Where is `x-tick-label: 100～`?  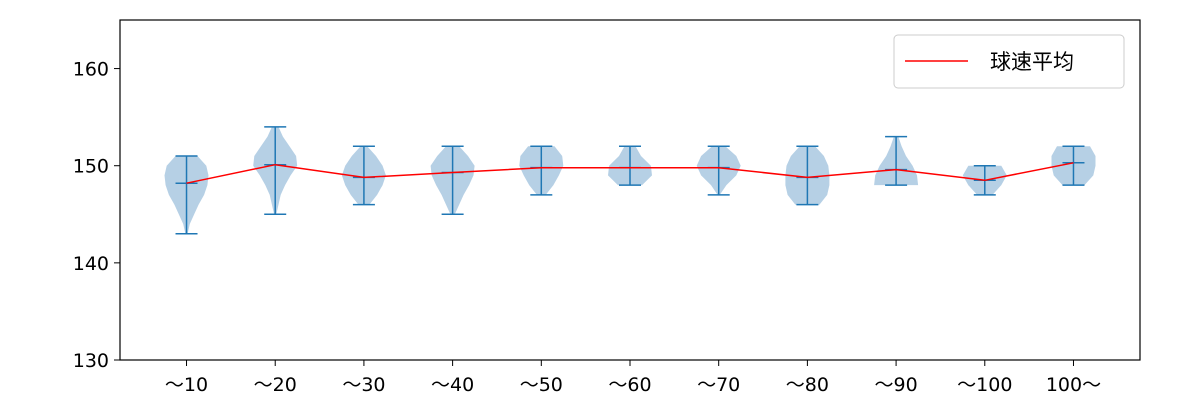 x-tick-label: 100～ is located at coordinates (1073, 385).